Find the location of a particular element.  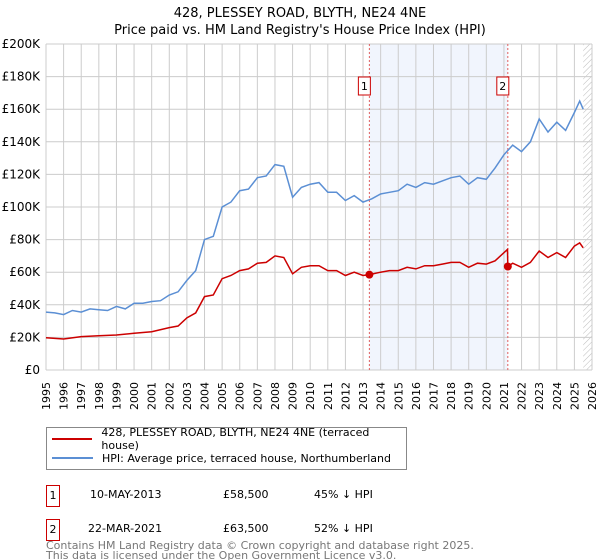

x-tick-label: 2004 is located at coordinates (205, 396).